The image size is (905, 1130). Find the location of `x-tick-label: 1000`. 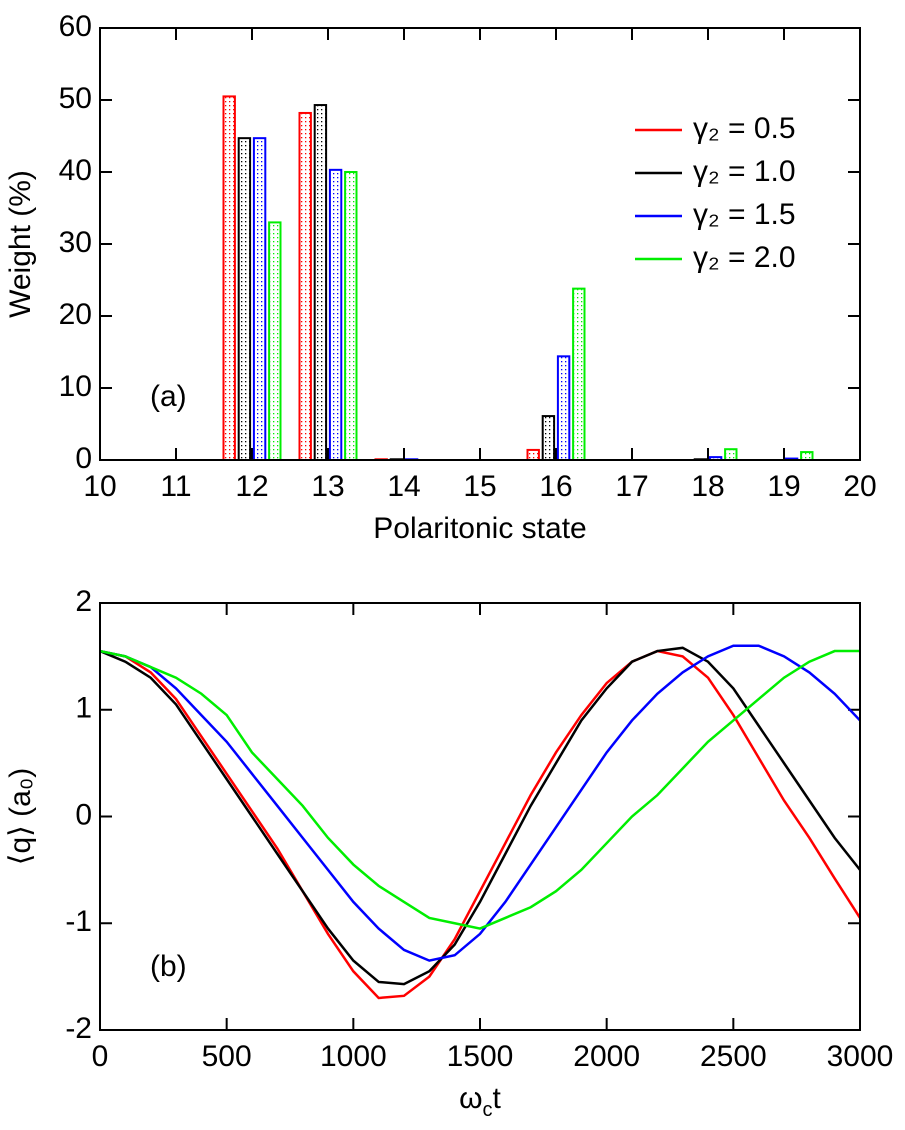

x-tick-label: 1000 is located at coordinates (353, 1056).